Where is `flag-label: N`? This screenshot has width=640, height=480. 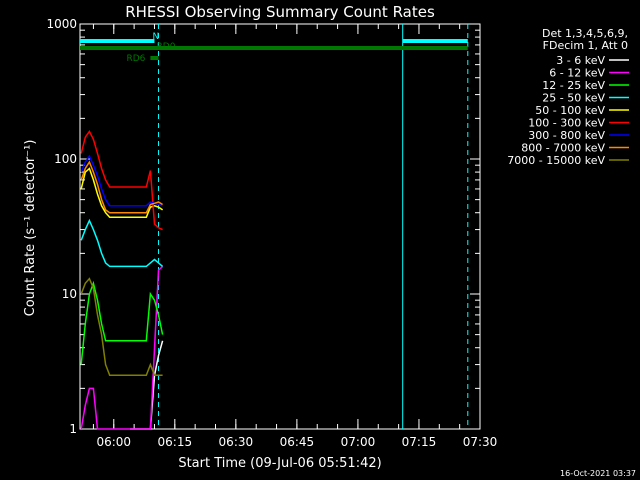 flag-label: N is located at coordinates (155, 37).